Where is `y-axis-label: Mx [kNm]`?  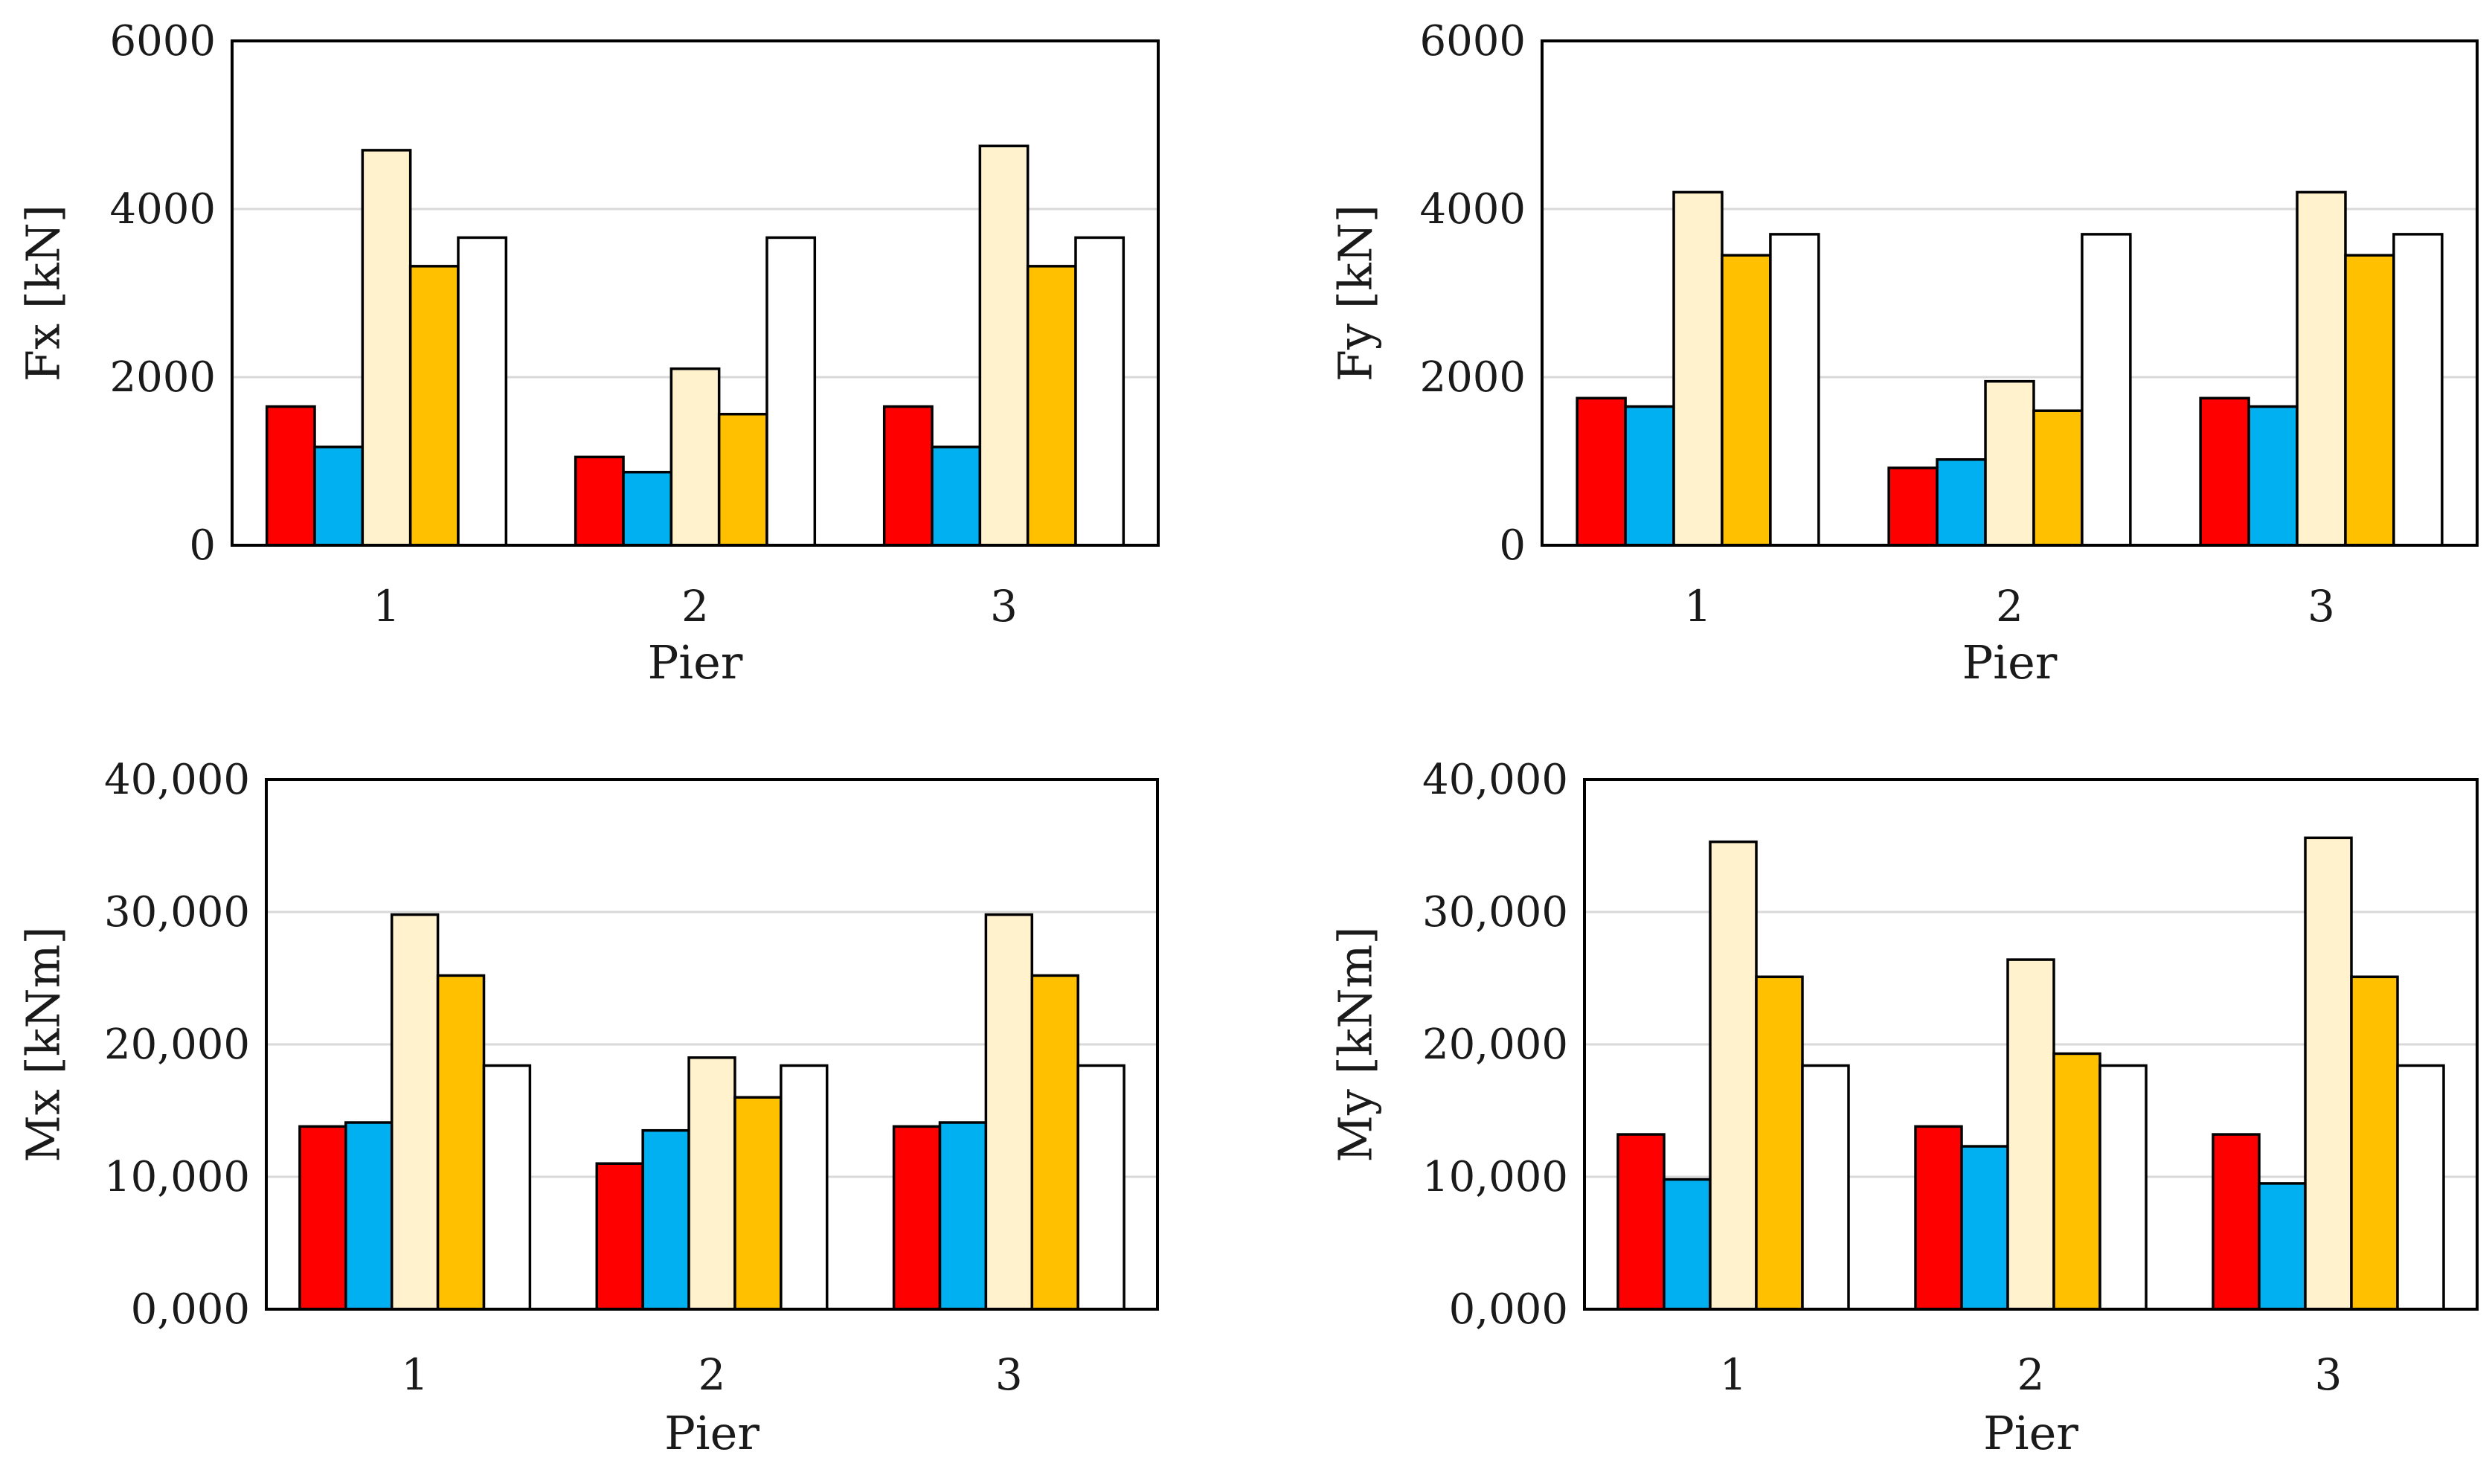 y-axis-label: Mx [kNm] is located at coordinates (43, 1044).